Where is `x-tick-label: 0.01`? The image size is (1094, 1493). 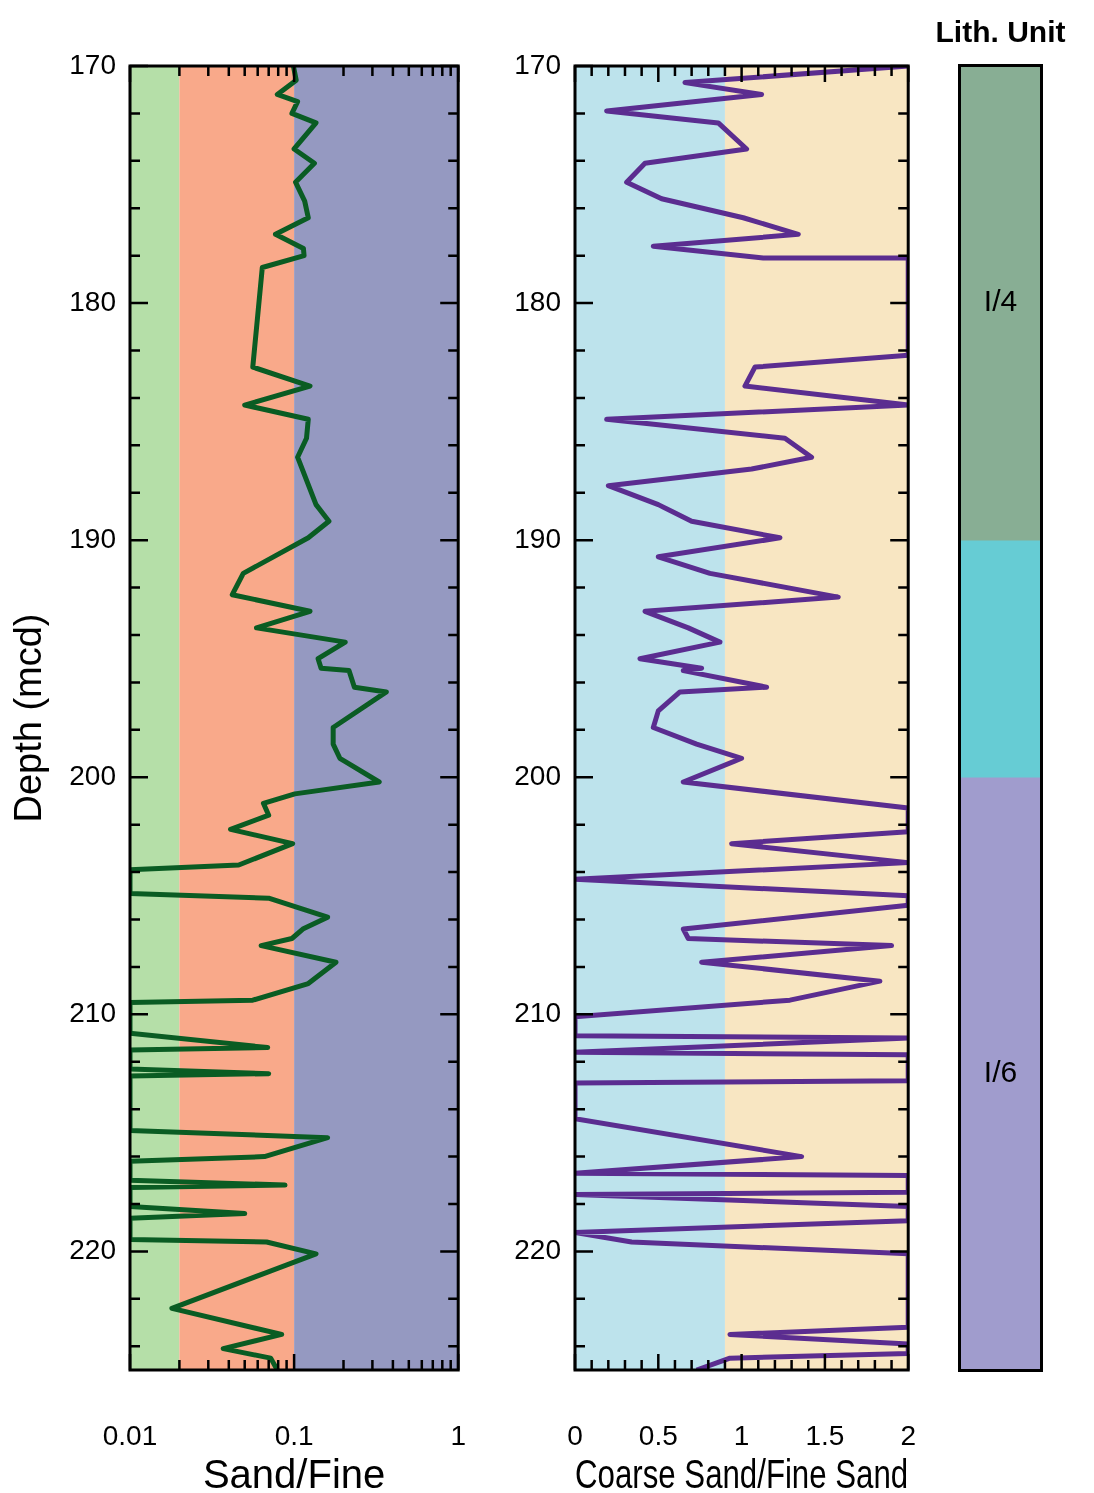 x-tick-label: 0.01 is located at coordinates (130, 1435).